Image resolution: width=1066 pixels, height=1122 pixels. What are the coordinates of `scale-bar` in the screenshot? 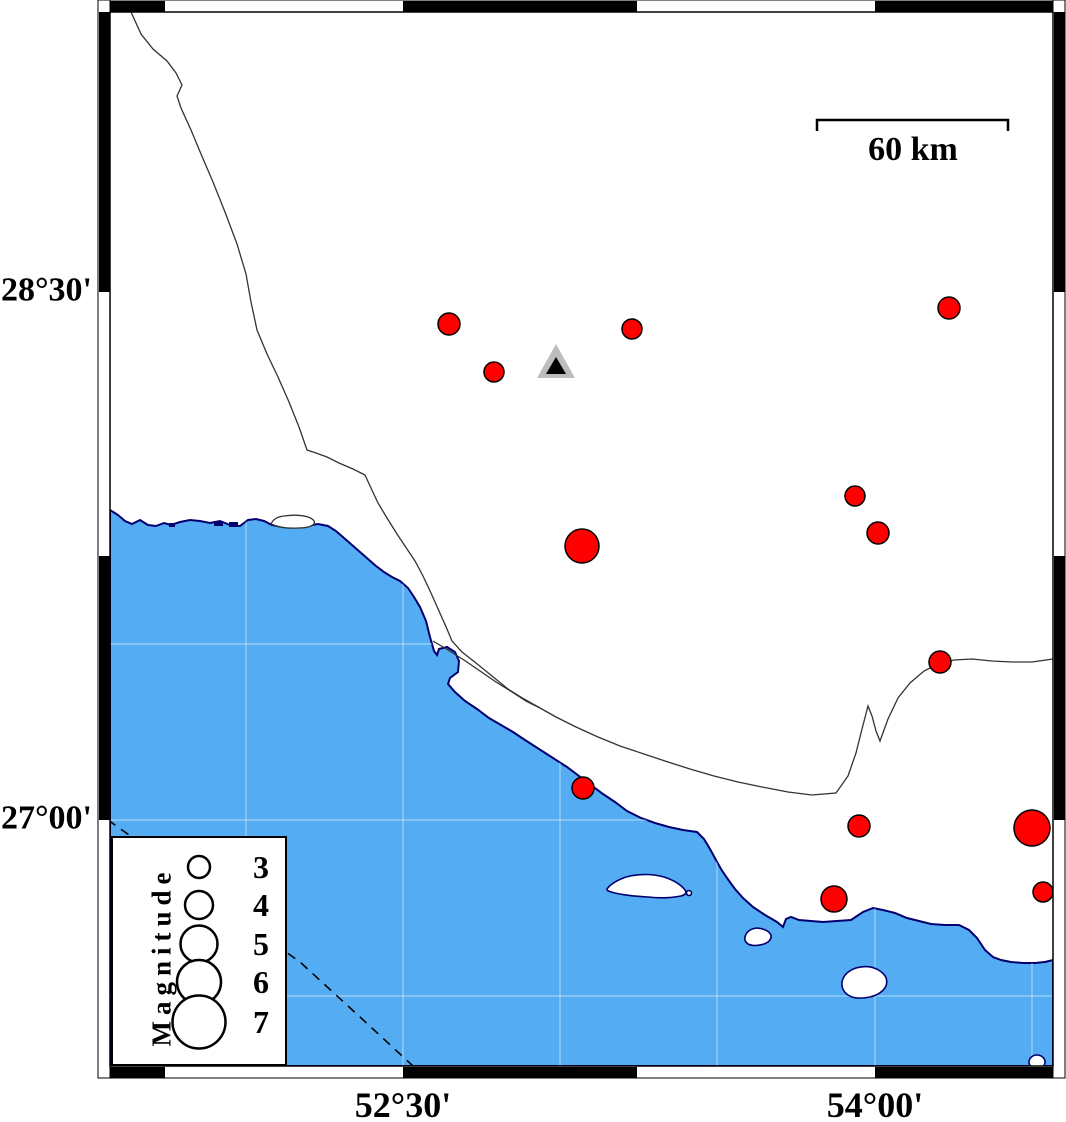 It's located at (912, 124).